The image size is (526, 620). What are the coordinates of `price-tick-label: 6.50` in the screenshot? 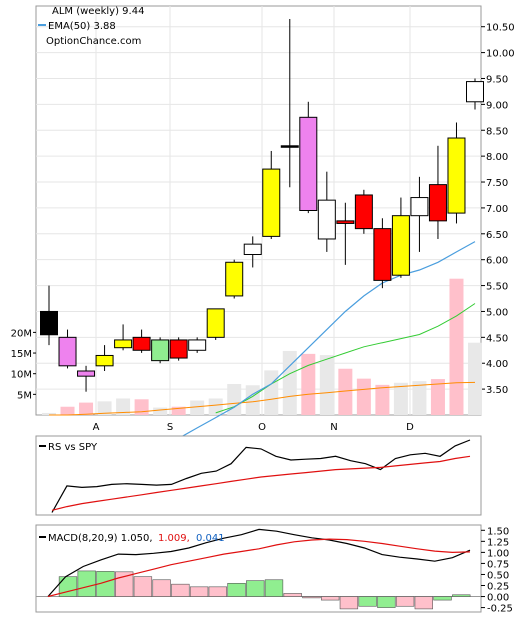 It's located at (497, 235).